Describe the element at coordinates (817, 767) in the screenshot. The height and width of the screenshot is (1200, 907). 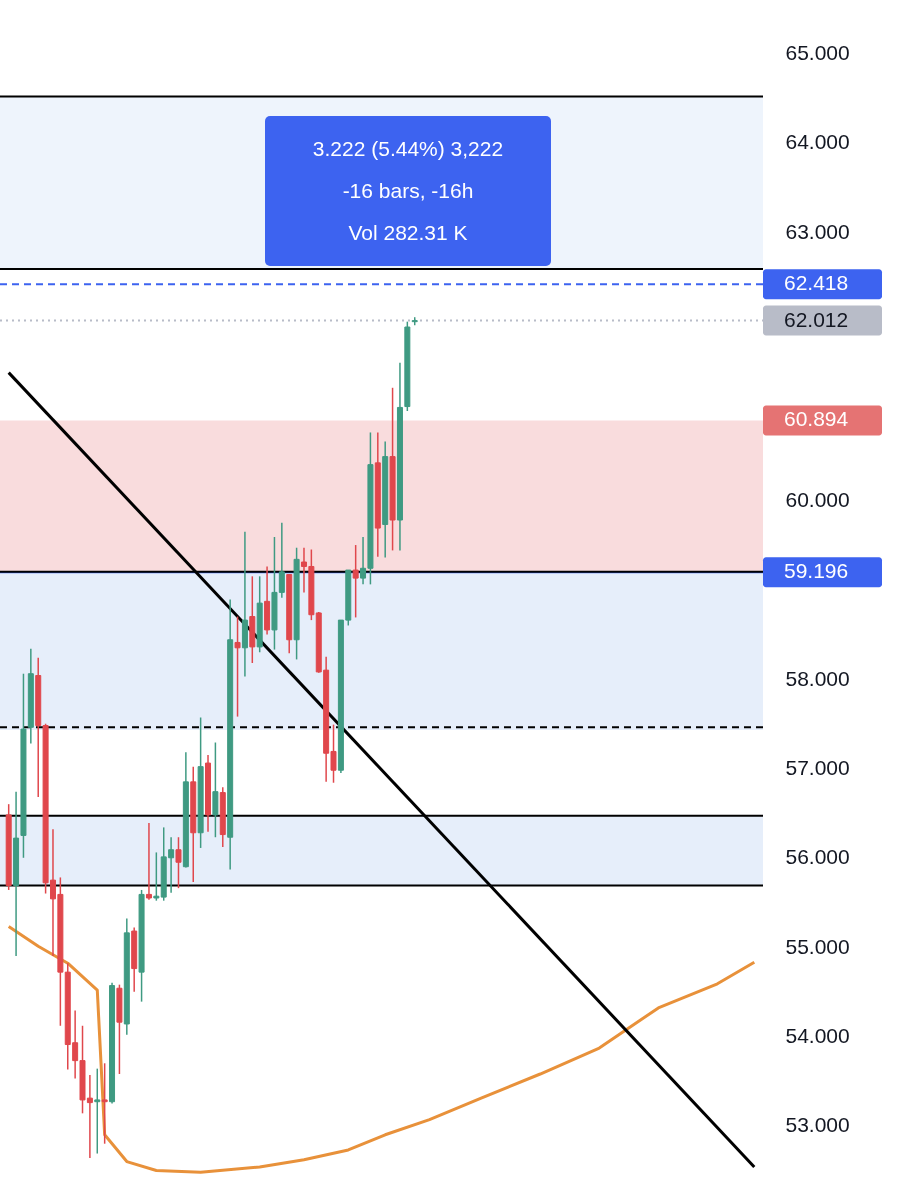
I see `y-tick-label: 57.000` at that location.